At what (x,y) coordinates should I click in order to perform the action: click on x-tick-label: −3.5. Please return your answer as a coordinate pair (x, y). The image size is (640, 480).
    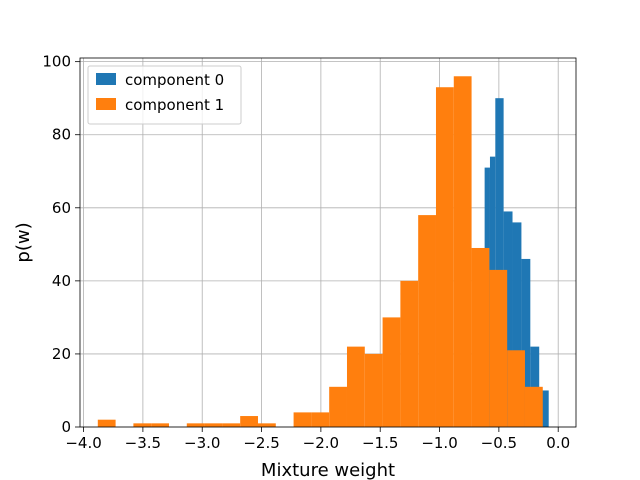
    Looking at the image, I should click on (143, 443).